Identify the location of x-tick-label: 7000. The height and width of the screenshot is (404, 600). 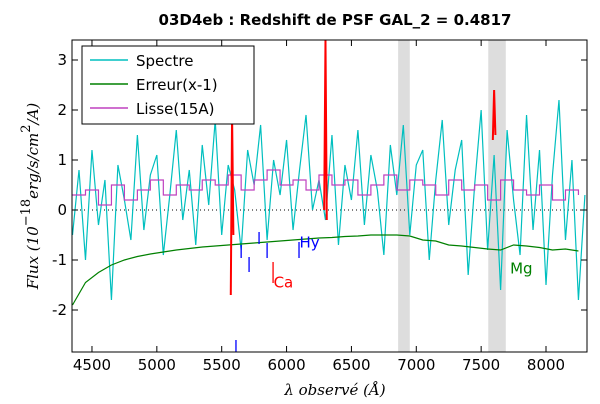
(416, 365).